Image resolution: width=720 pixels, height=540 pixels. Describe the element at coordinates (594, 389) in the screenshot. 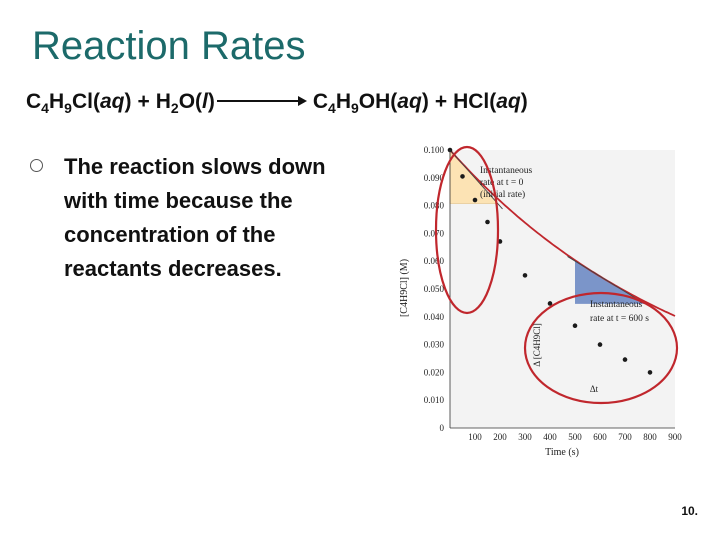

I see `delta-time-label: Δt` at that location.